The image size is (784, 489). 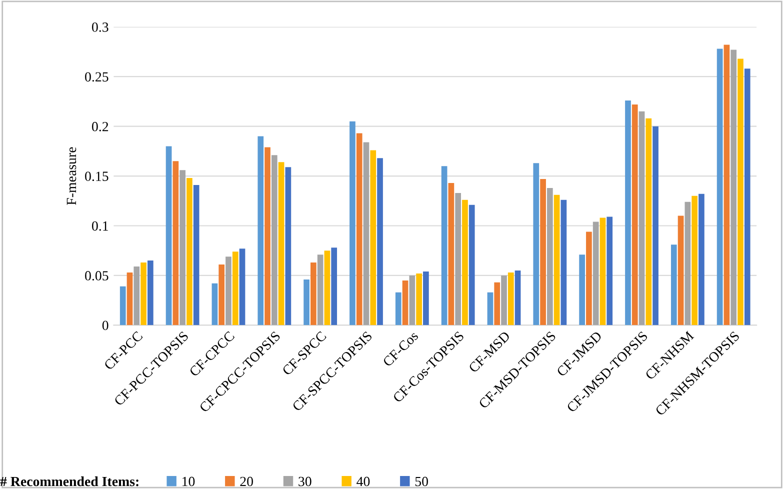 I want to click on y-tick-label: 0.15, so click(x=96, y=177).